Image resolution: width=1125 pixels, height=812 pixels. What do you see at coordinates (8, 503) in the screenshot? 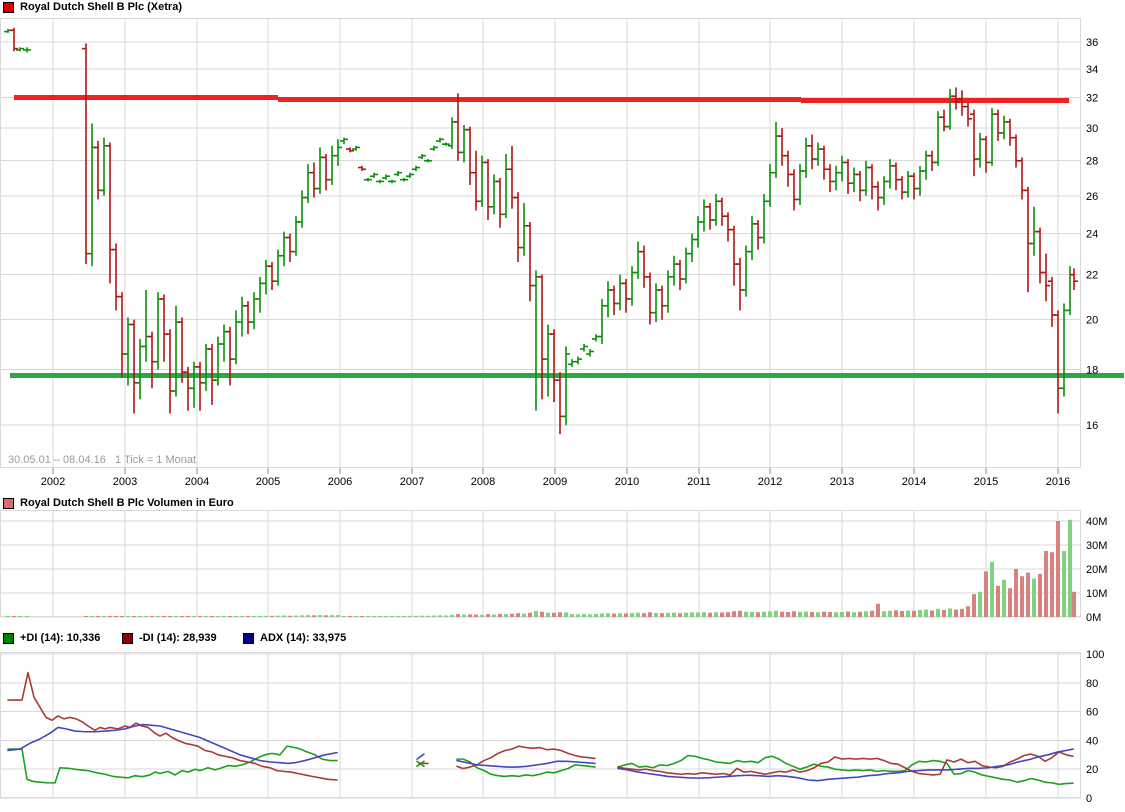
I see `volume-series-marker-icon` at bounding box center [8, 503].